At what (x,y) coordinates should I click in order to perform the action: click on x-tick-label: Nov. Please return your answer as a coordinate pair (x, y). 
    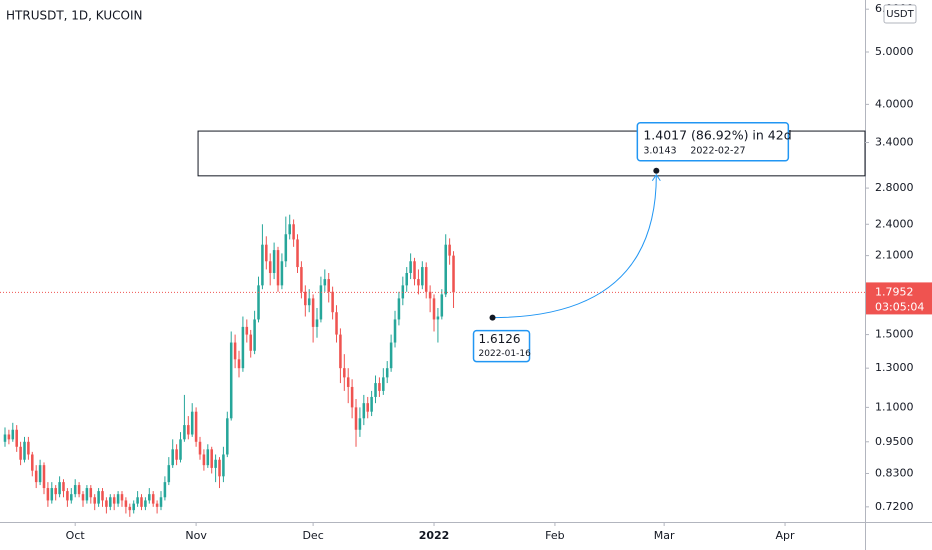
    Looking at the image, I should click on (196, 535).